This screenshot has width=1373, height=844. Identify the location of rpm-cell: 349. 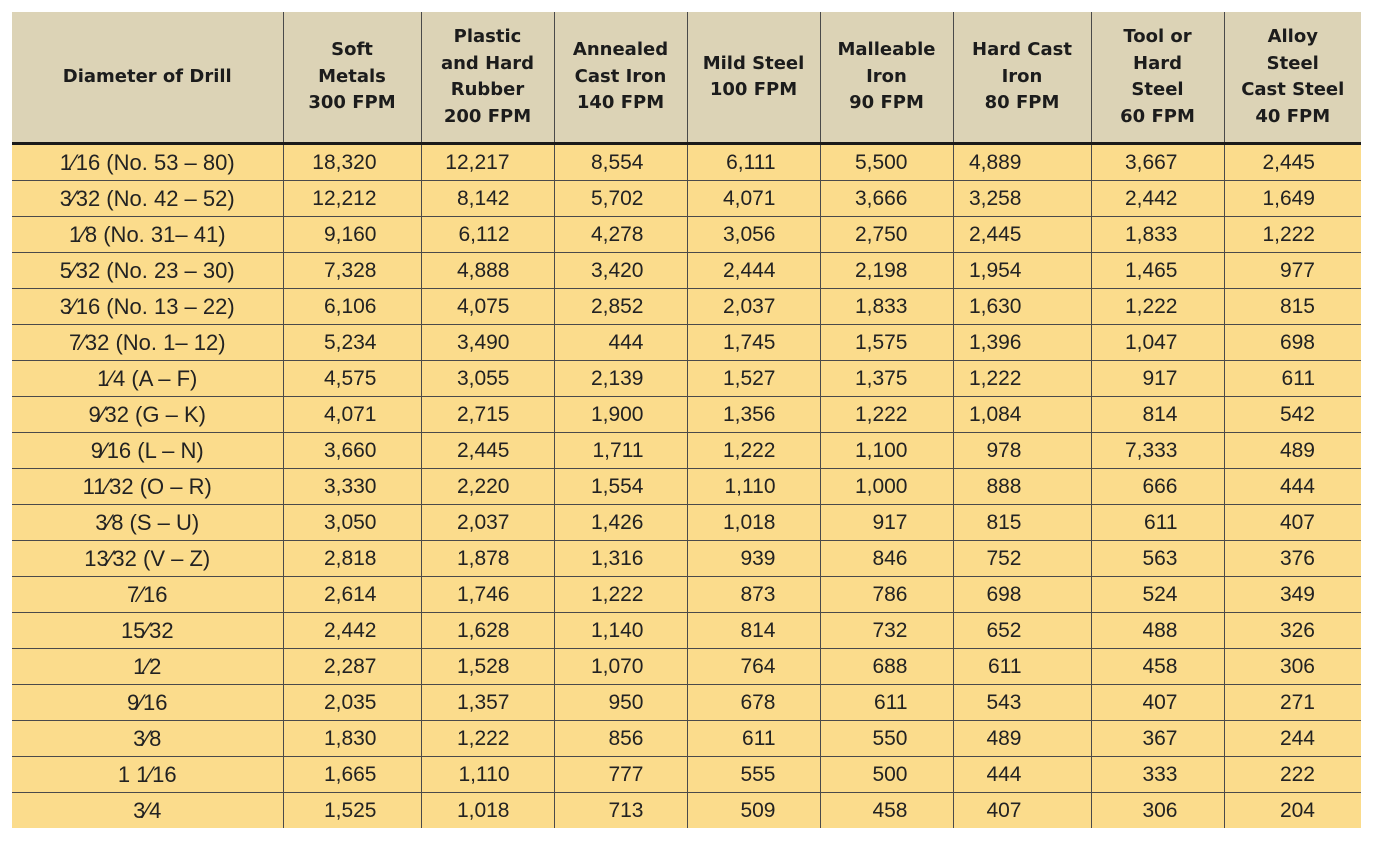
(1292, 594).